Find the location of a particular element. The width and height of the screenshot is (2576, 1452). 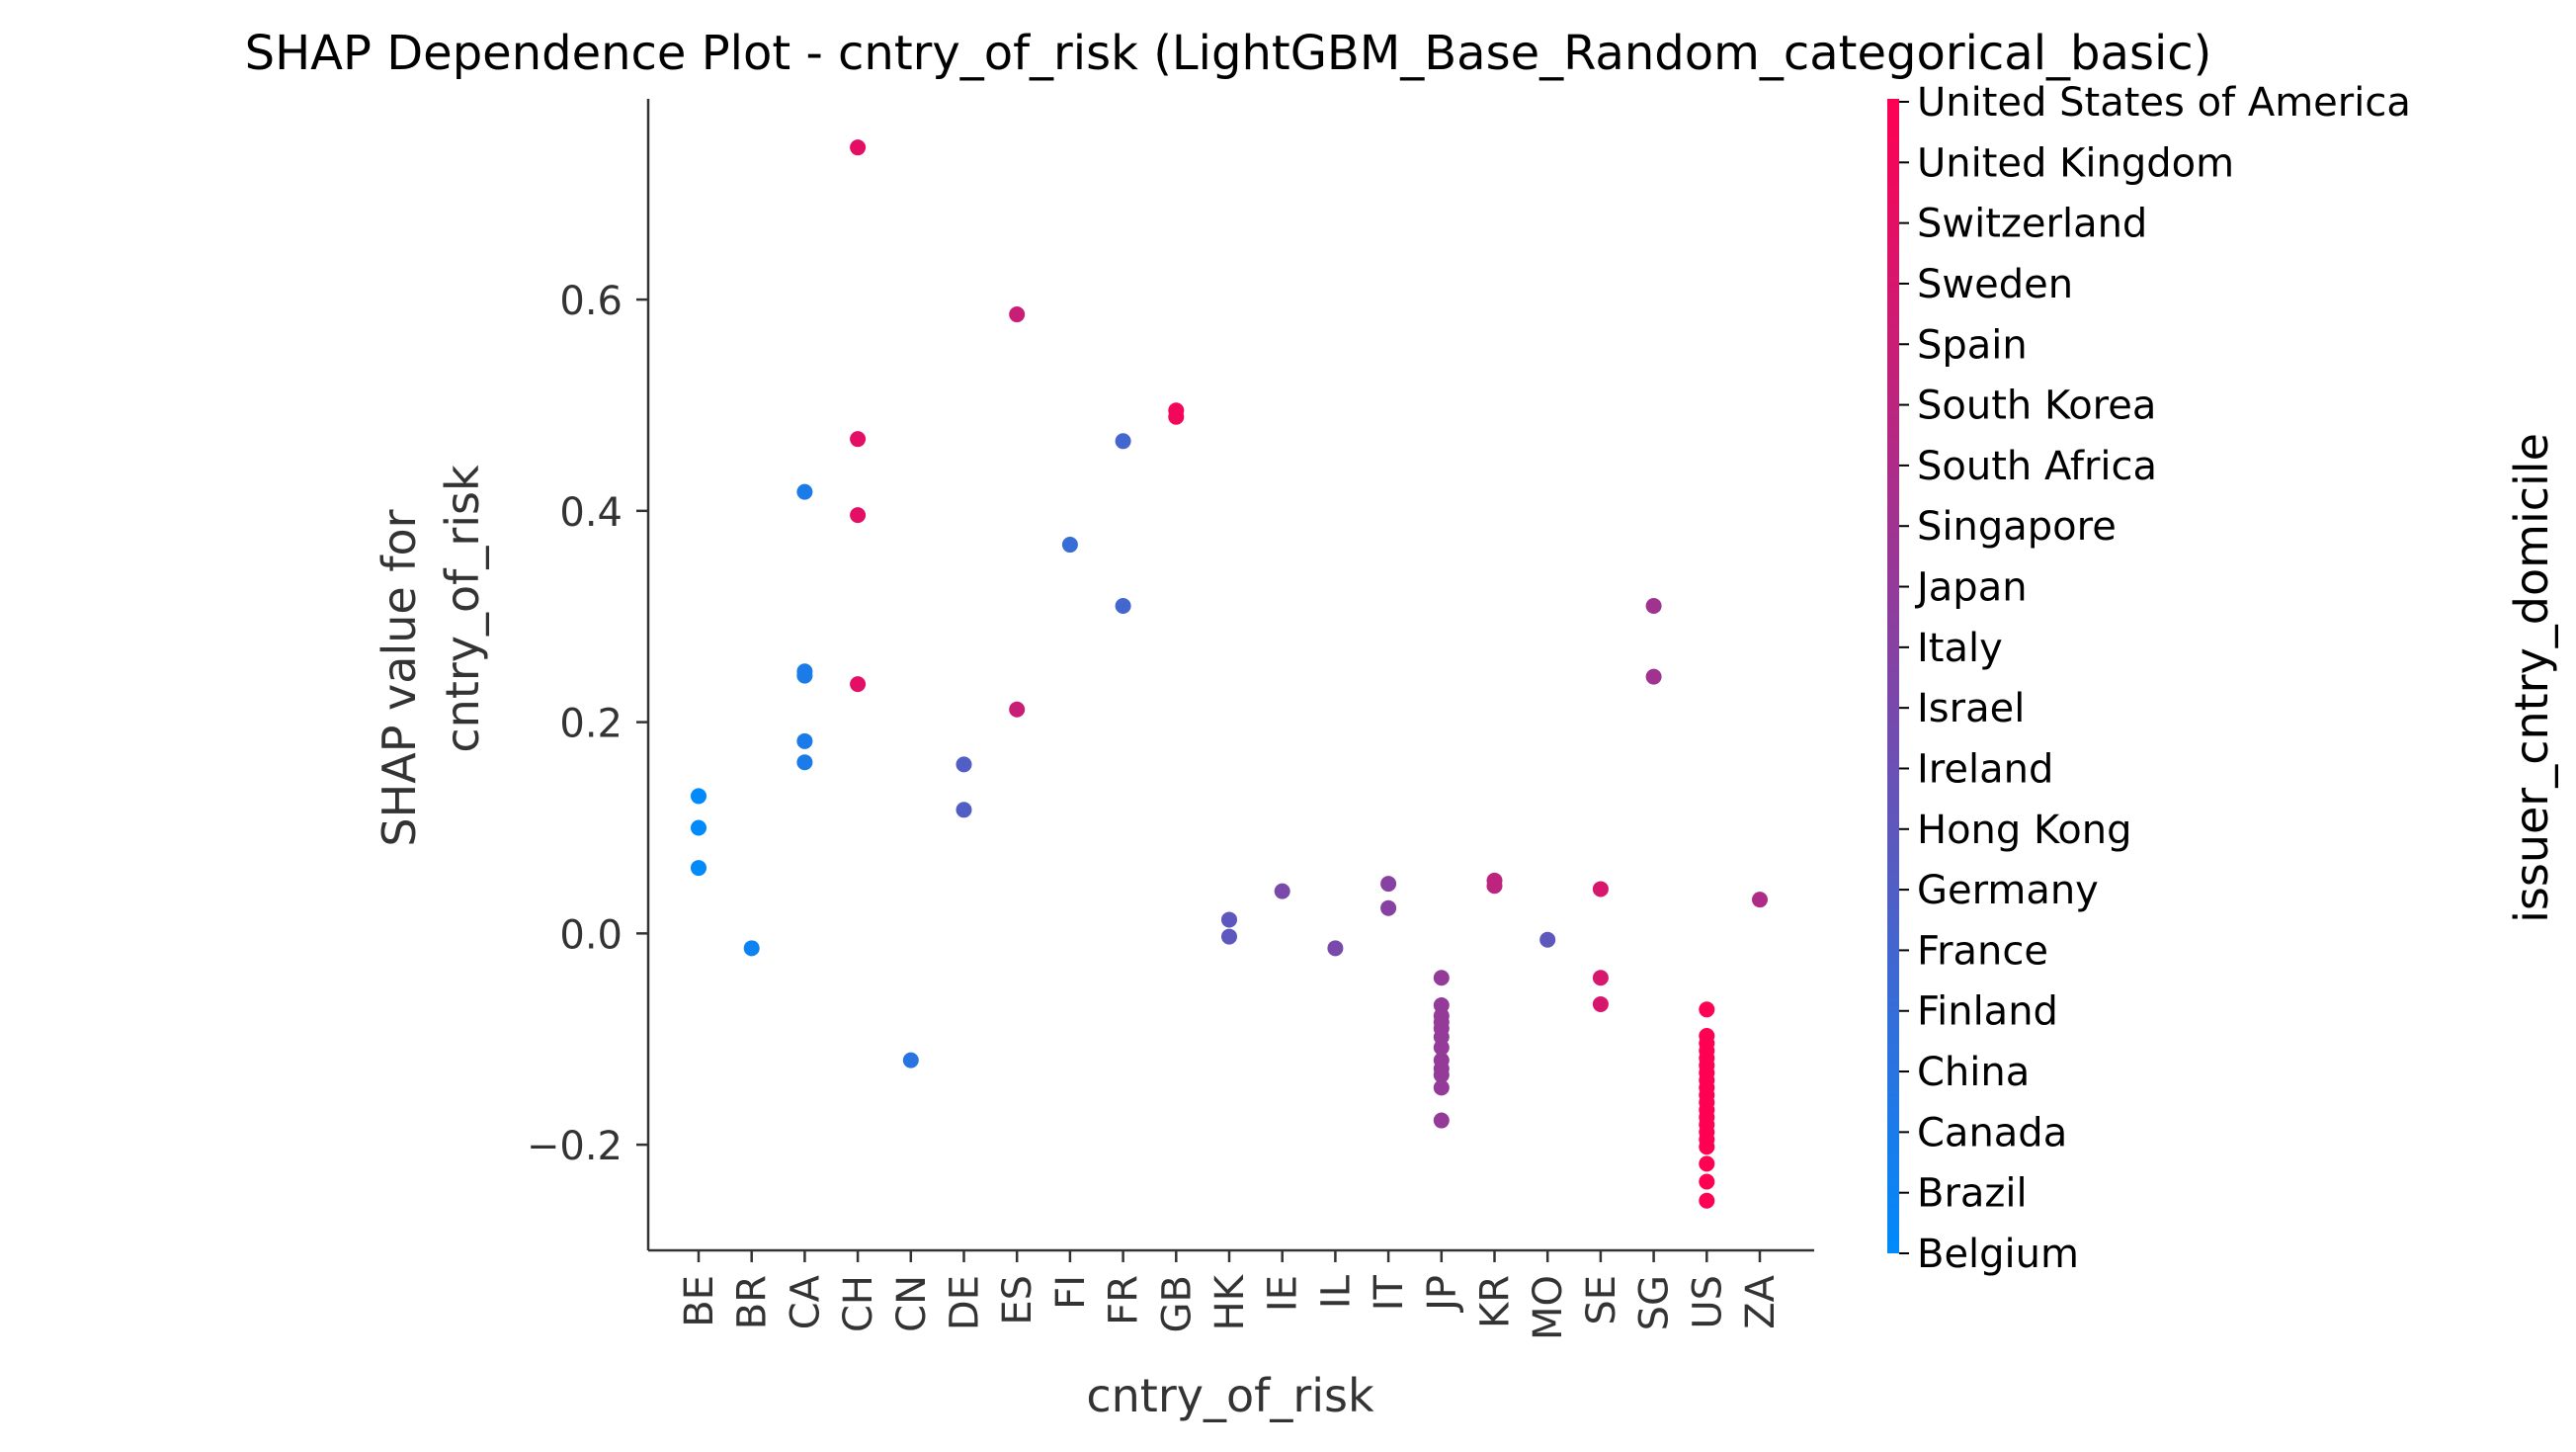

colorbar-gradient is located at coordinates (1893, 676).